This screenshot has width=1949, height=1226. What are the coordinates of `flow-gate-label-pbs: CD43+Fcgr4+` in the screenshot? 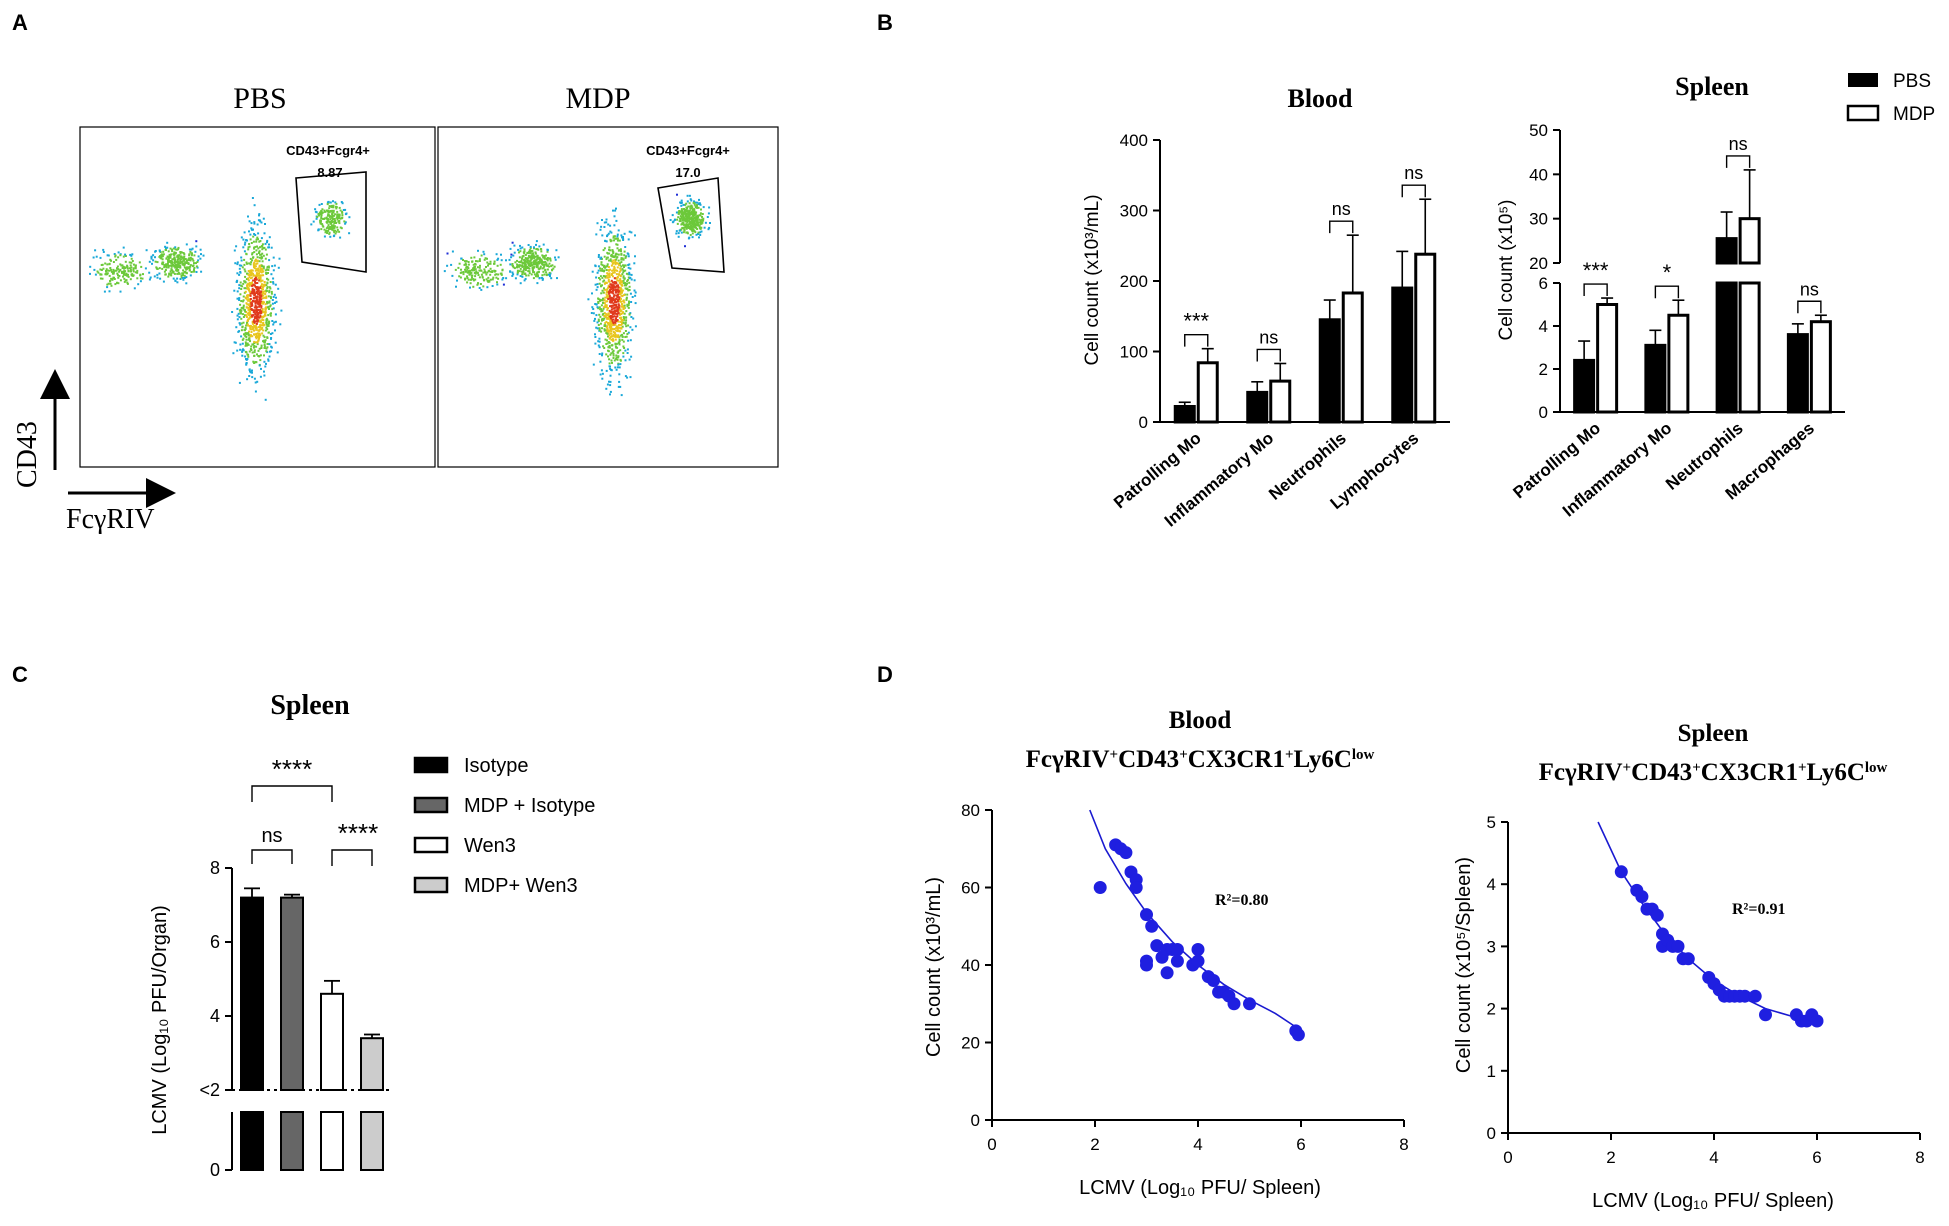 It's located at (328, 150).